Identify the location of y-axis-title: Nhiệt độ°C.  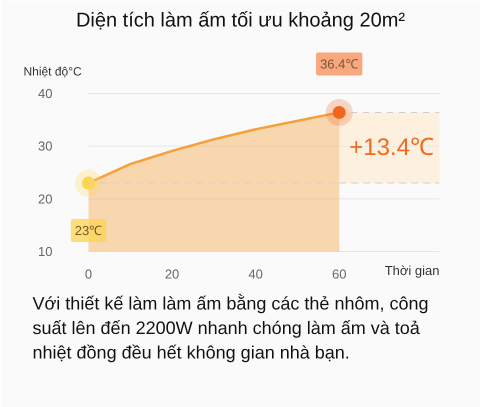
(53, 71).